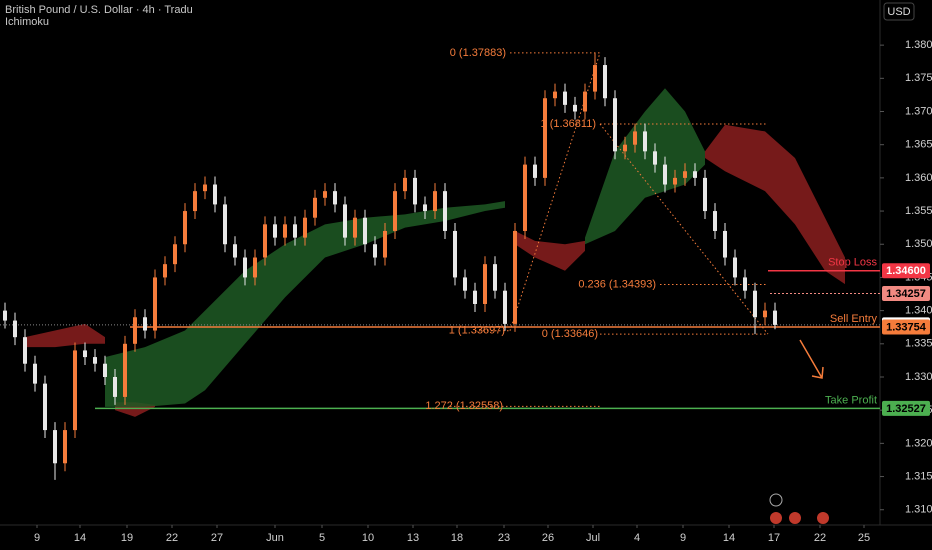 The image size is (932, 550). I want to click on x-tick-label: 26, so click(548, 538).